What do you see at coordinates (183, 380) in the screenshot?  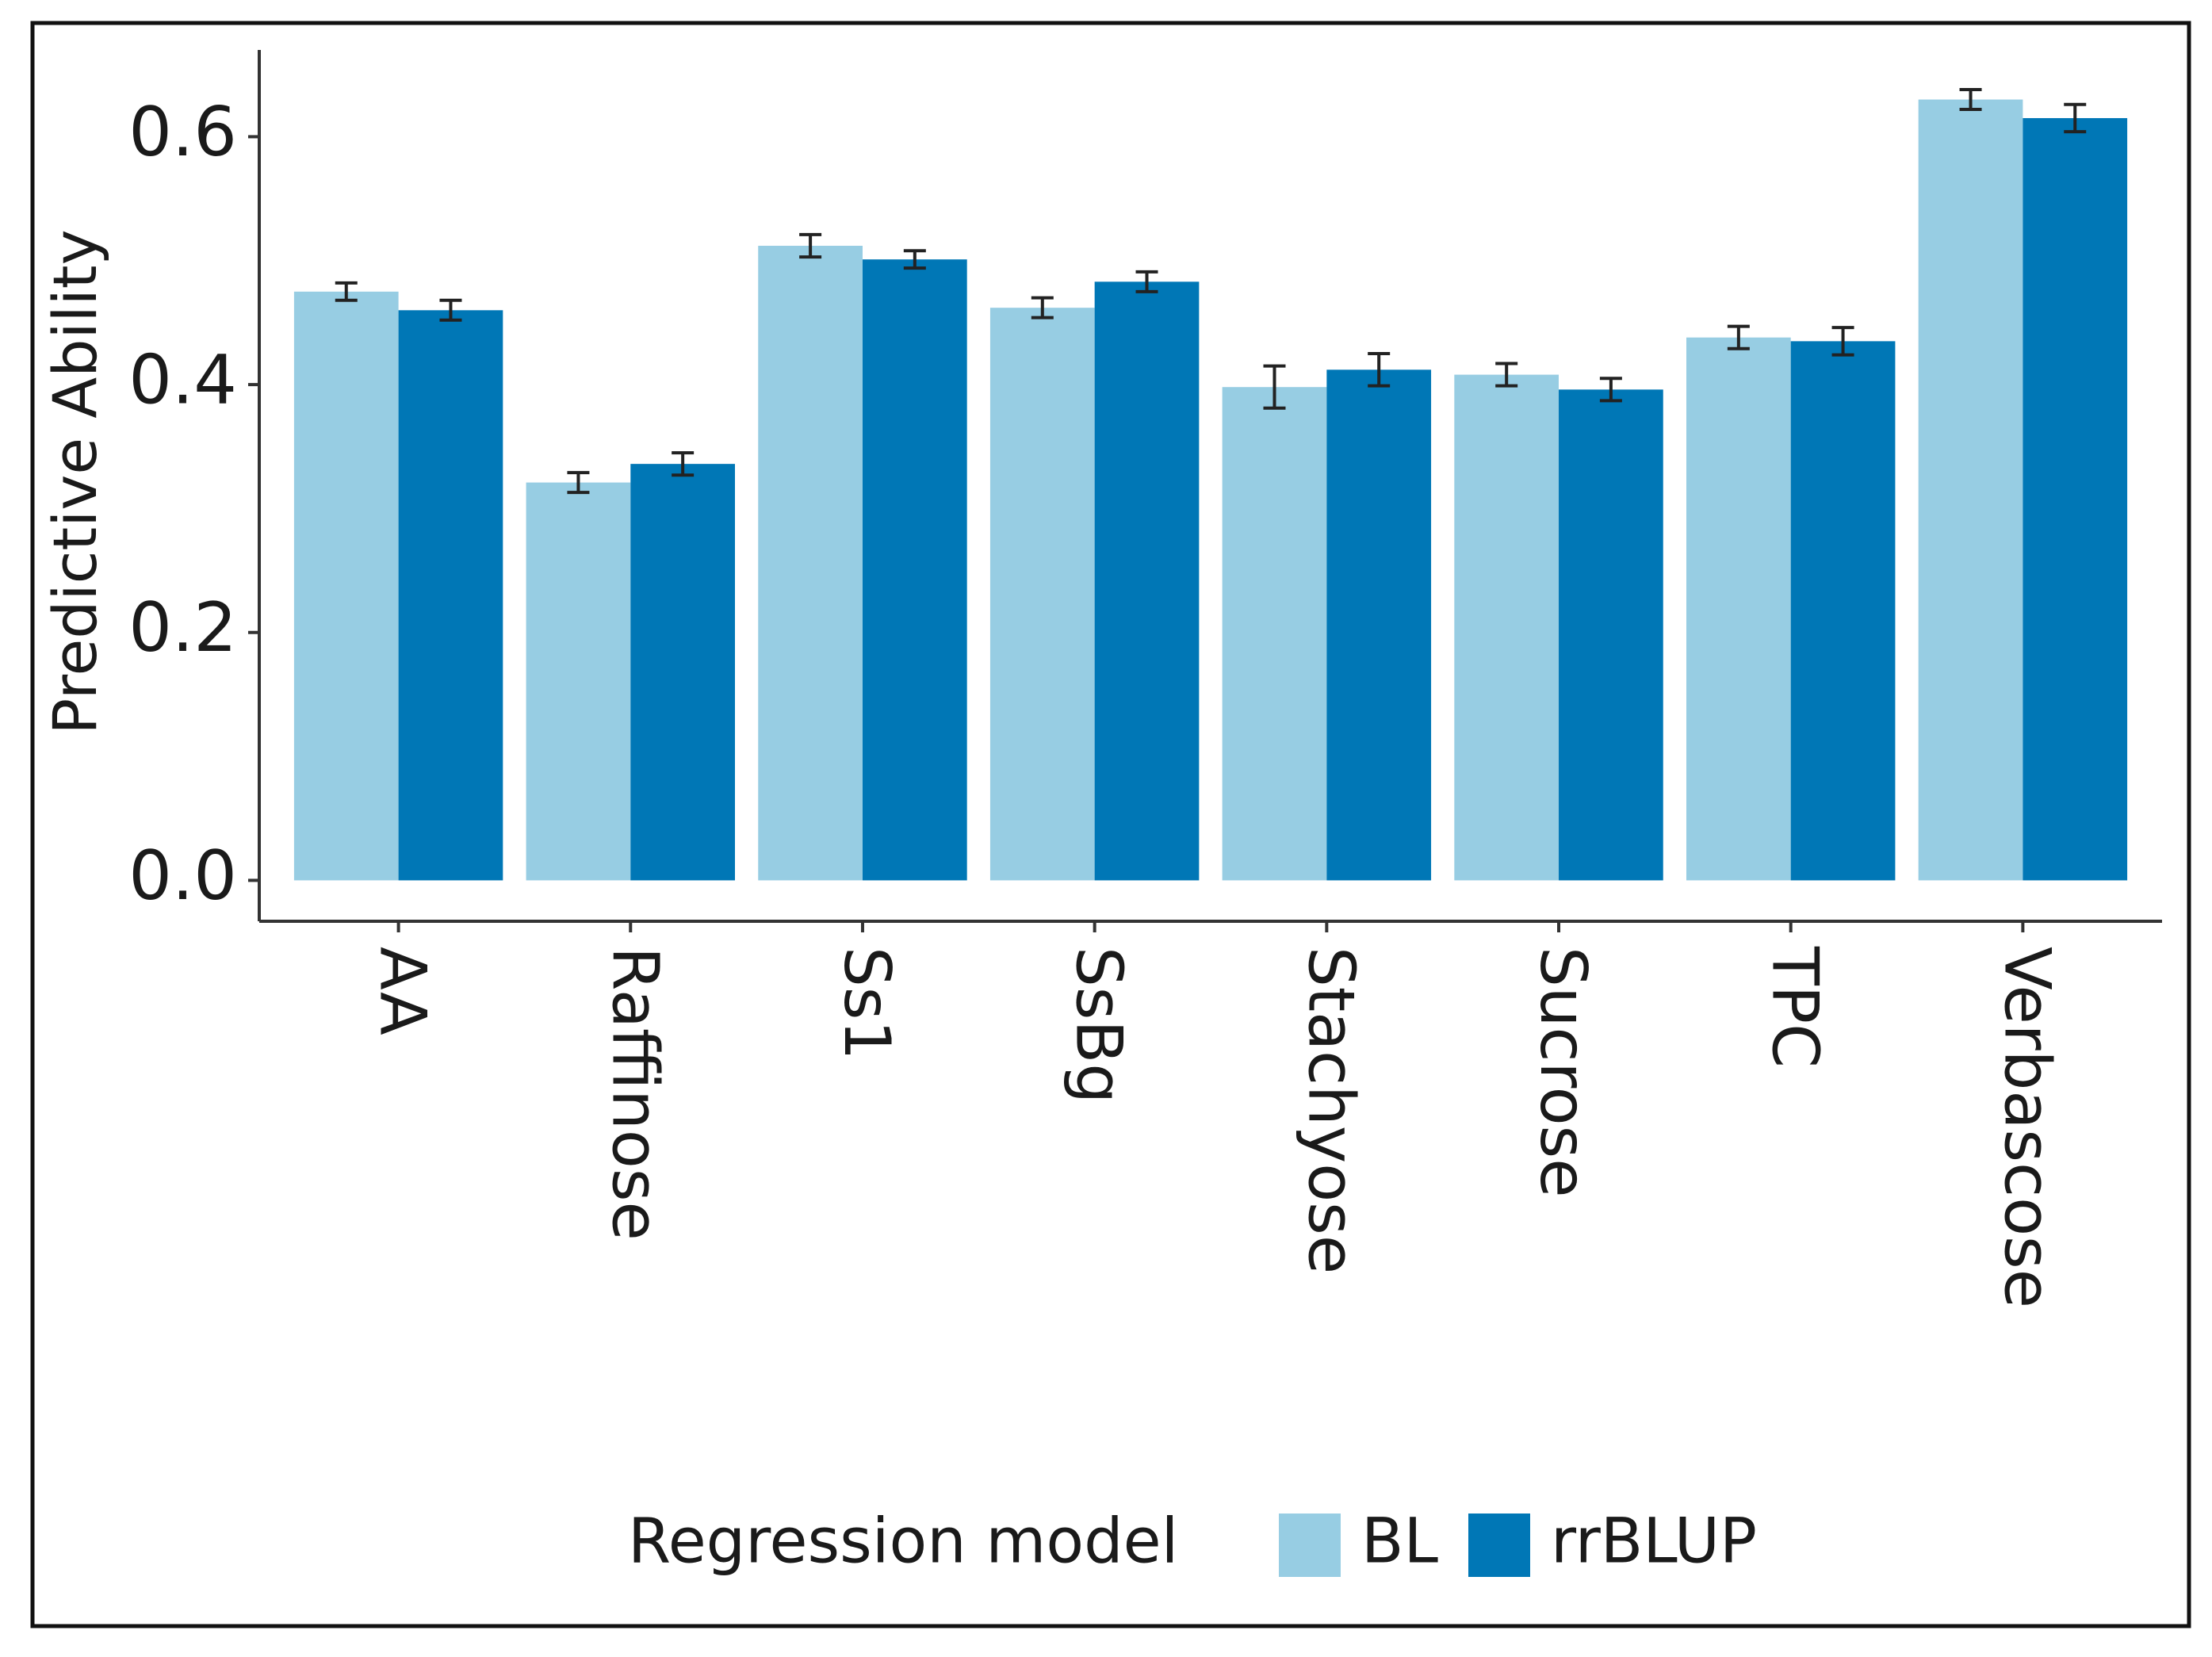 I see `y-tick-label: 0.4` at bounding box center [183, 380].